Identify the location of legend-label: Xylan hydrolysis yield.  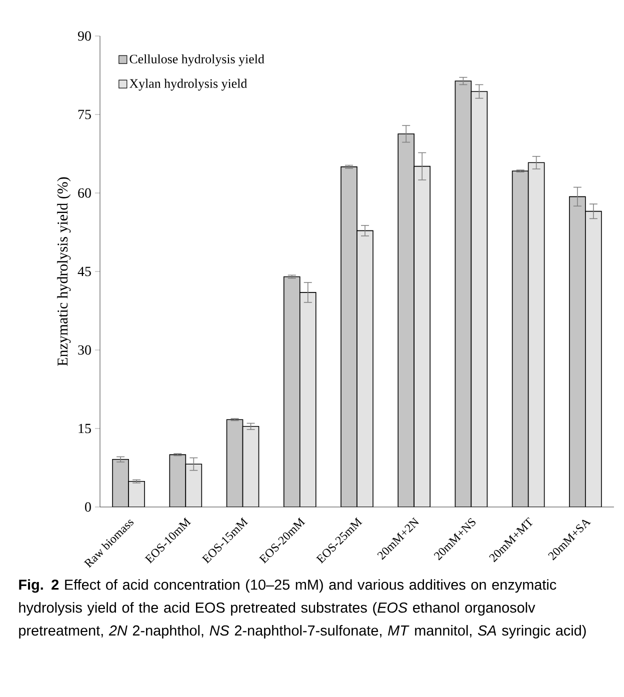
(188, 84).